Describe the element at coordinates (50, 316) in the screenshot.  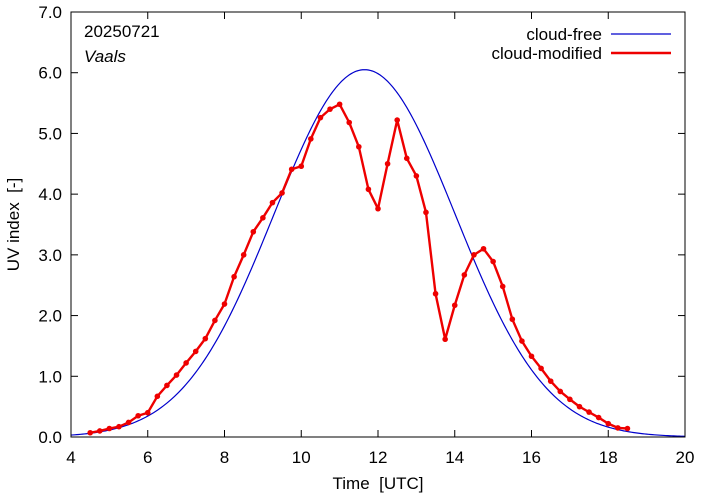
I see `y-tick-label: 2.0` at that location.